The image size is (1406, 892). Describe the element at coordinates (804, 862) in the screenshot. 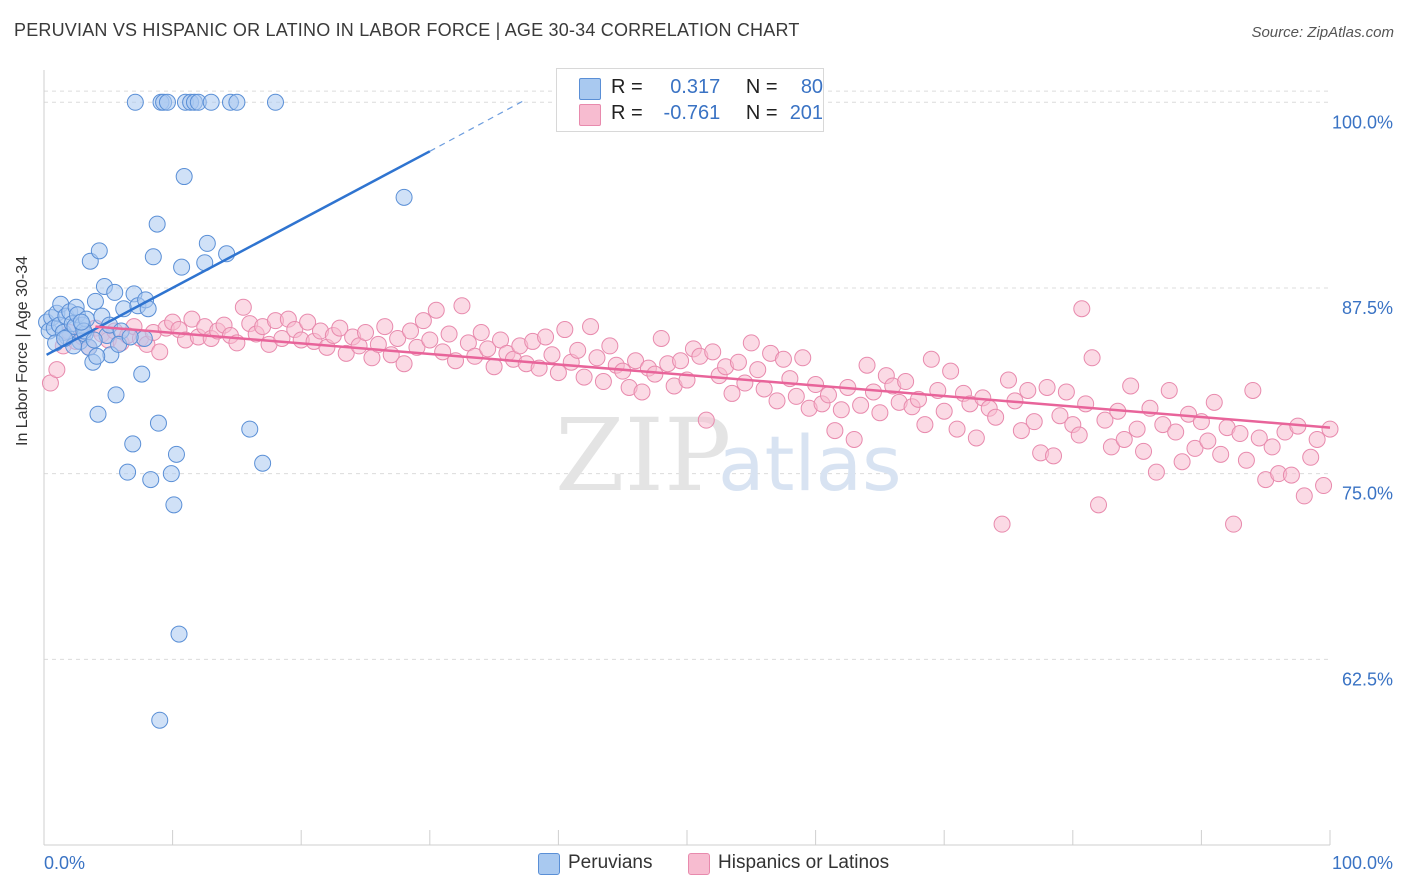

I see `legend-label-hispanics: Hispanics or Latinos` at that location.